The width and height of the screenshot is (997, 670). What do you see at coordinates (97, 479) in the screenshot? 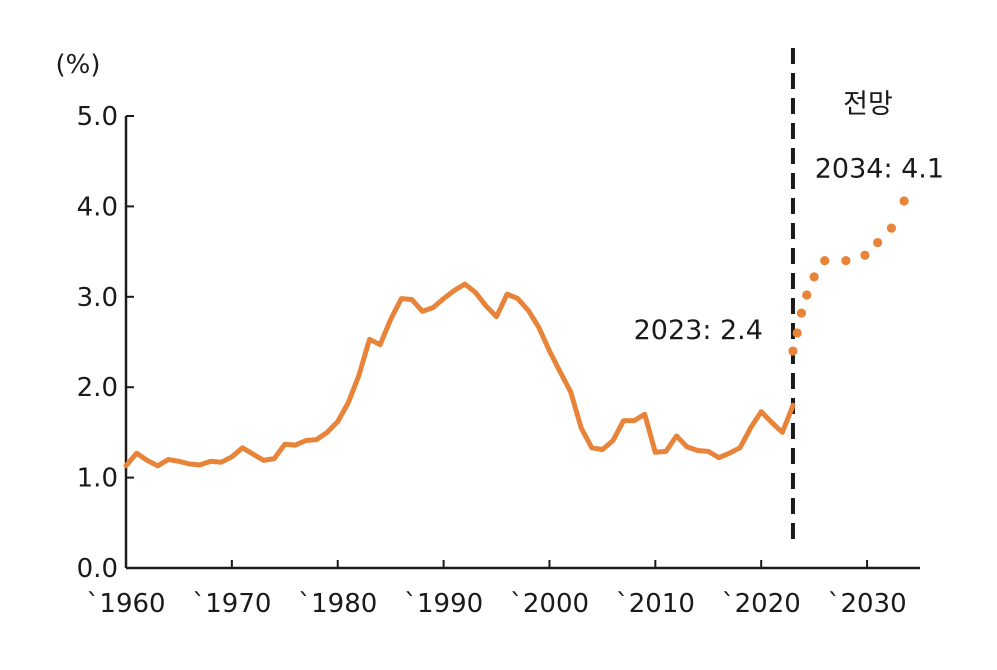
I see `y-tick-label: 1.0` at bounding box center [97, 479].